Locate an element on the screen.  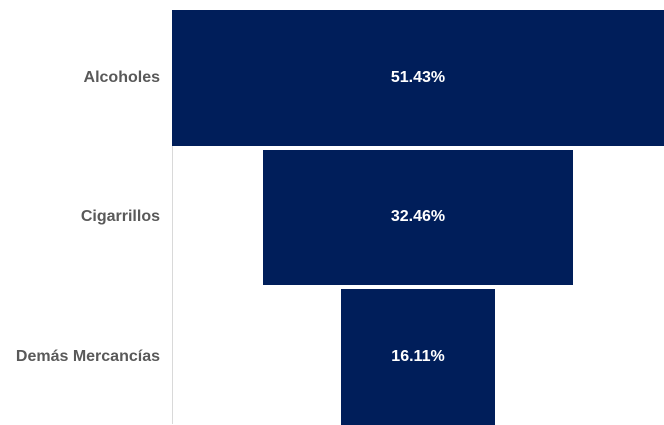
funnel-value-label-1: 51.43% is located at coordinates (418, 77).